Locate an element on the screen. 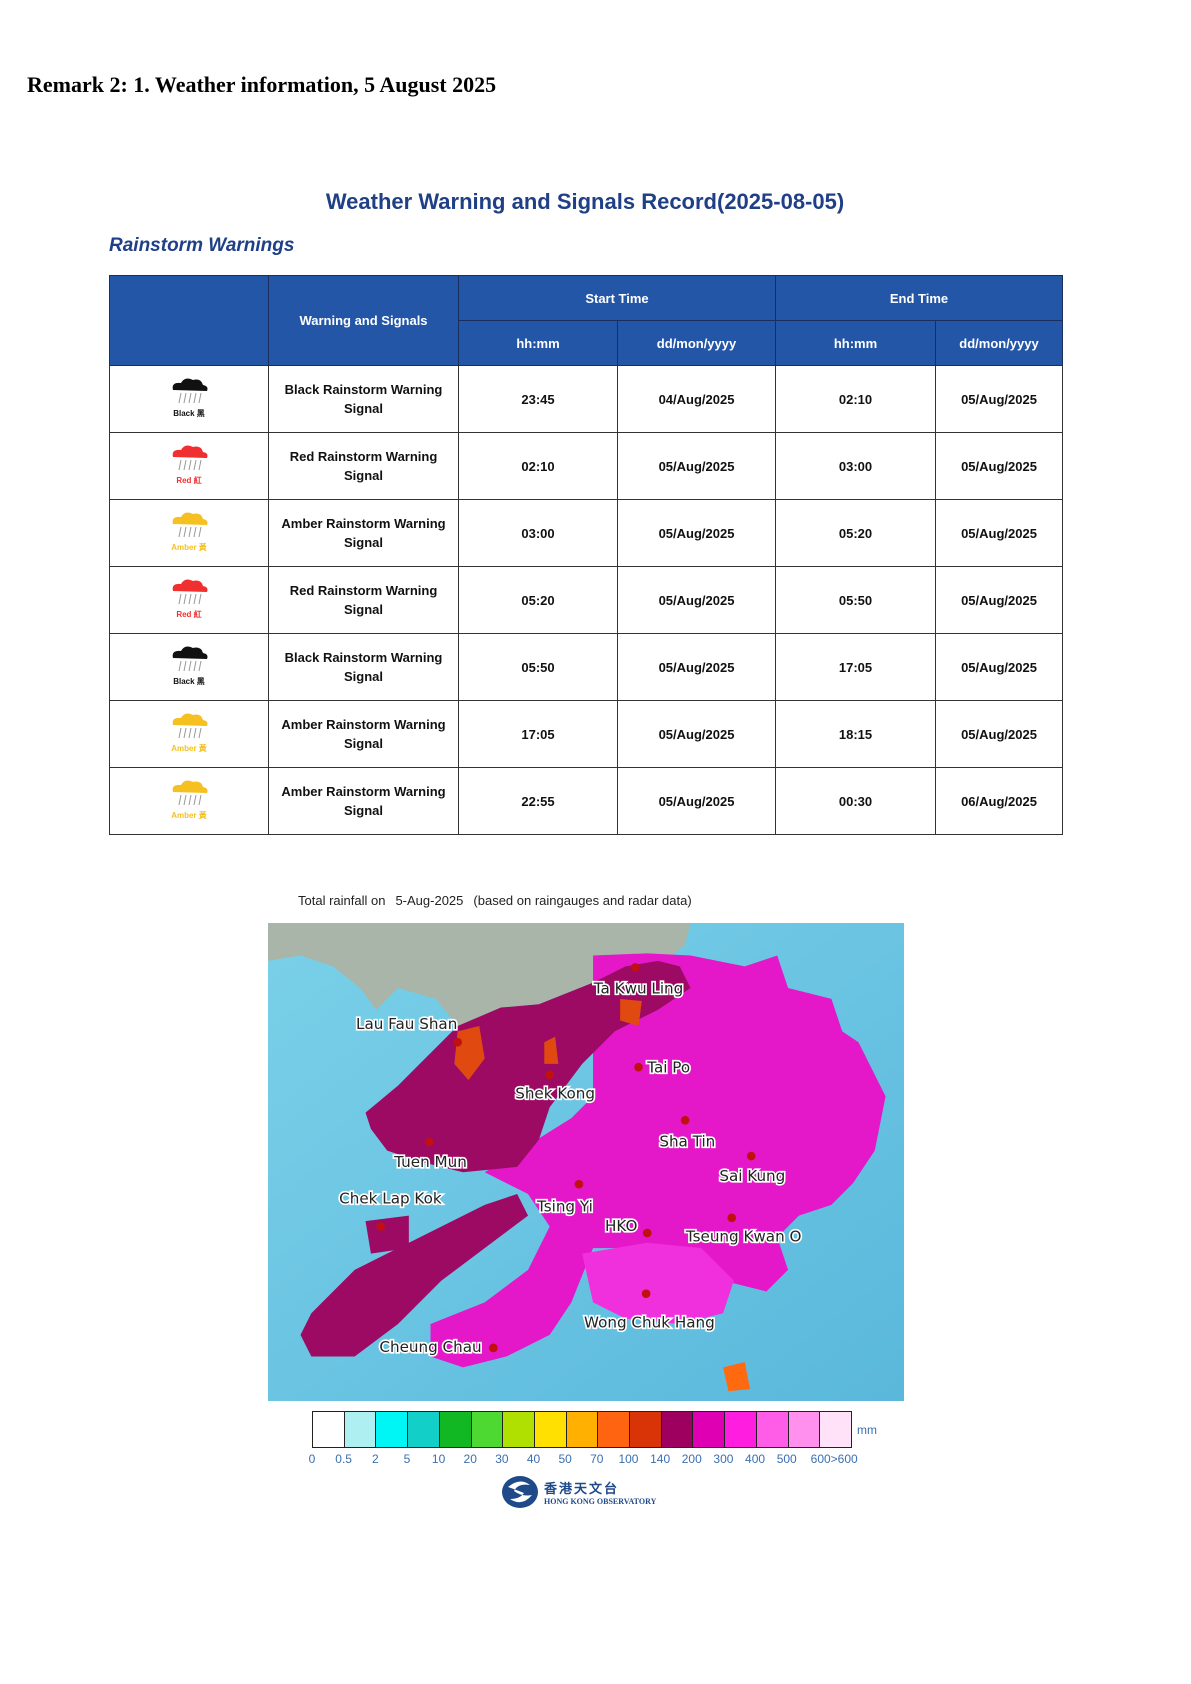 The image size is (1191, 1684). station-label: Shek Kong is located at coordinates (555, 1094).